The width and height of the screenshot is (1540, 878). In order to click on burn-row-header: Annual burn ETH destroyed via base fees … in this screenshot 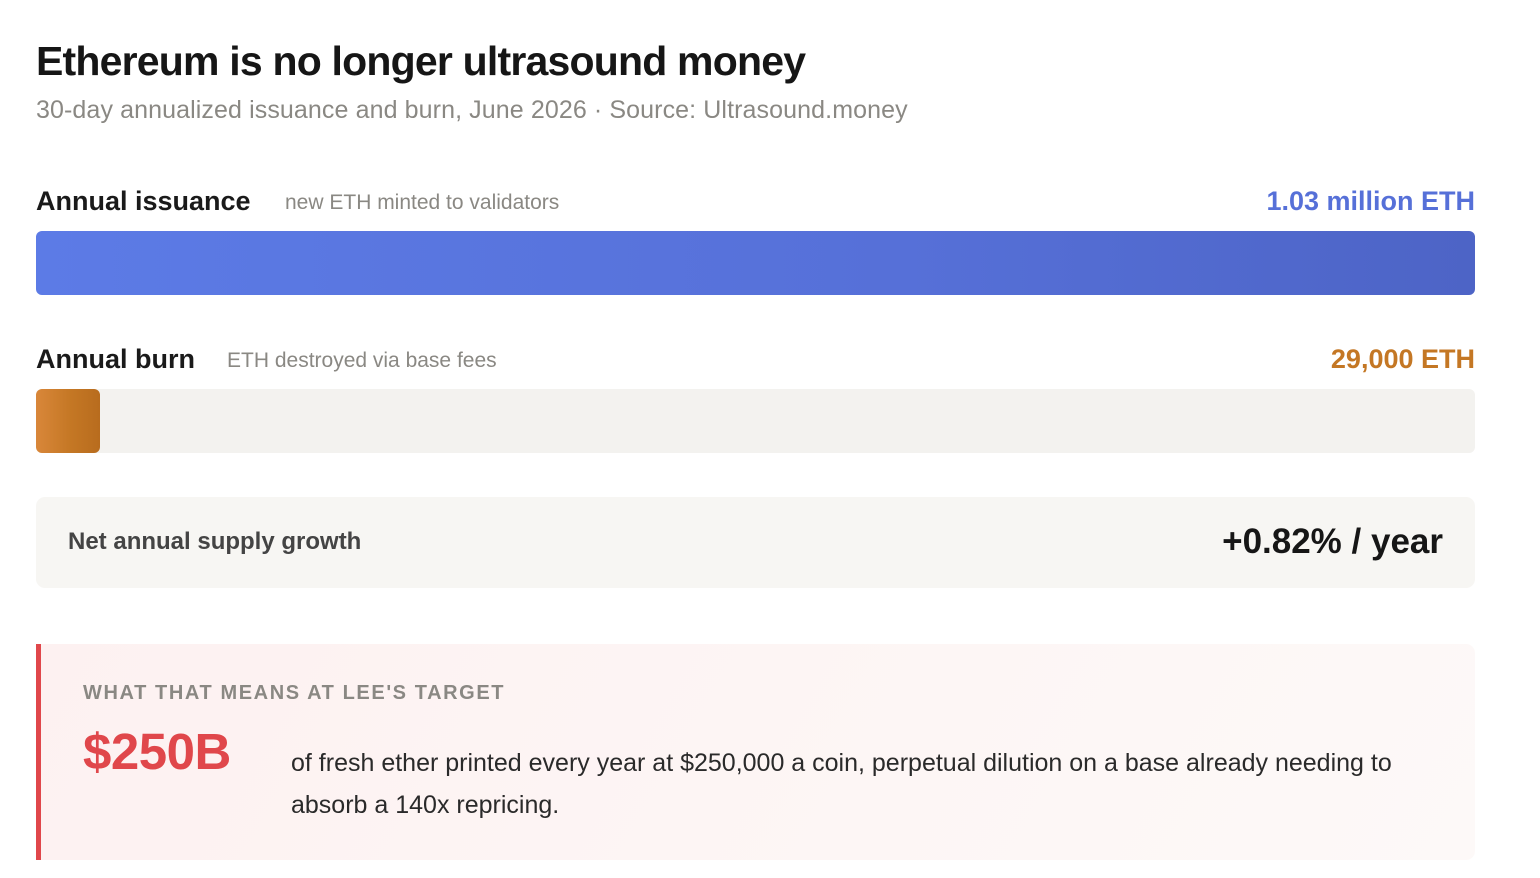, I will do `click(755, 358)`.